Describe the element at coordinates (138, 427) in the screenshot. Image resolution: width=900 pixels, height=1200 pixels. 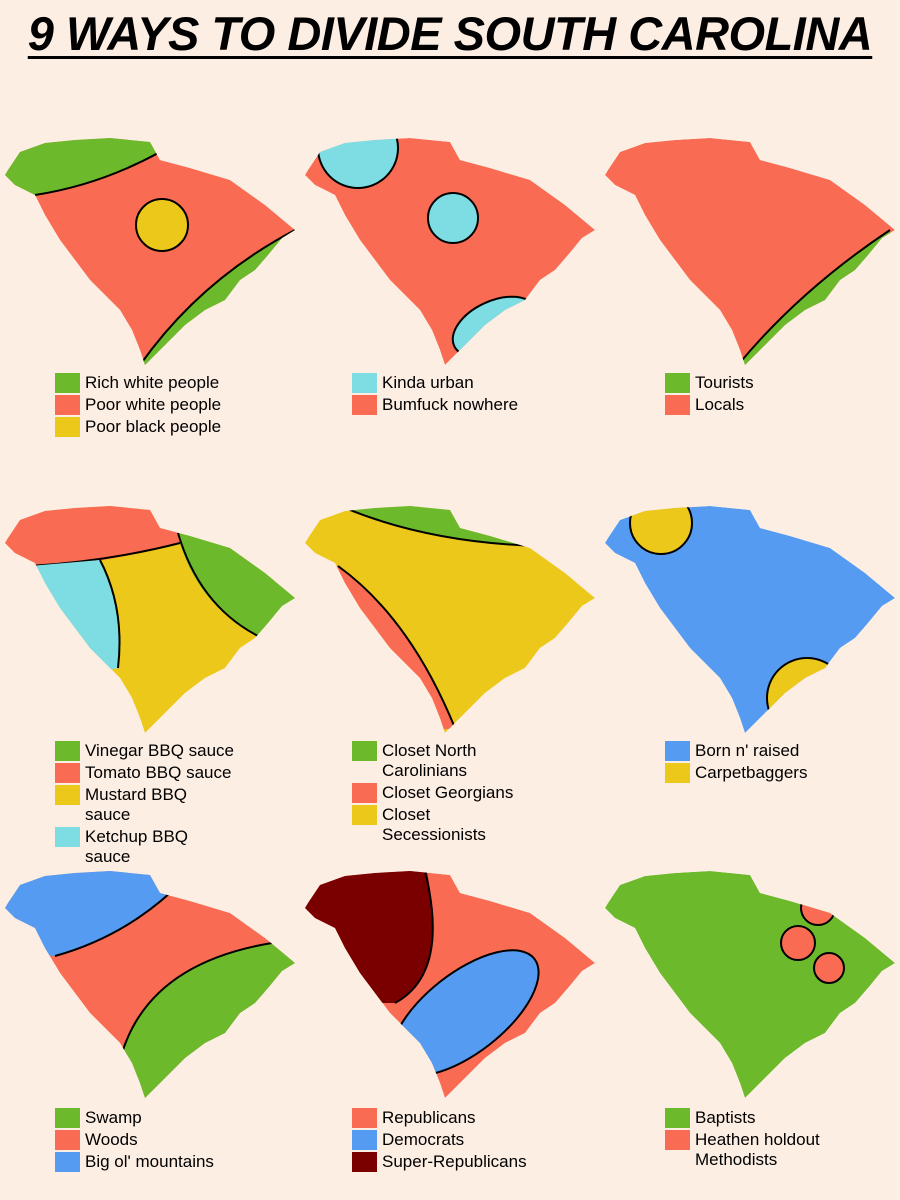
I see `legend-entry: Poor black people` at that location.